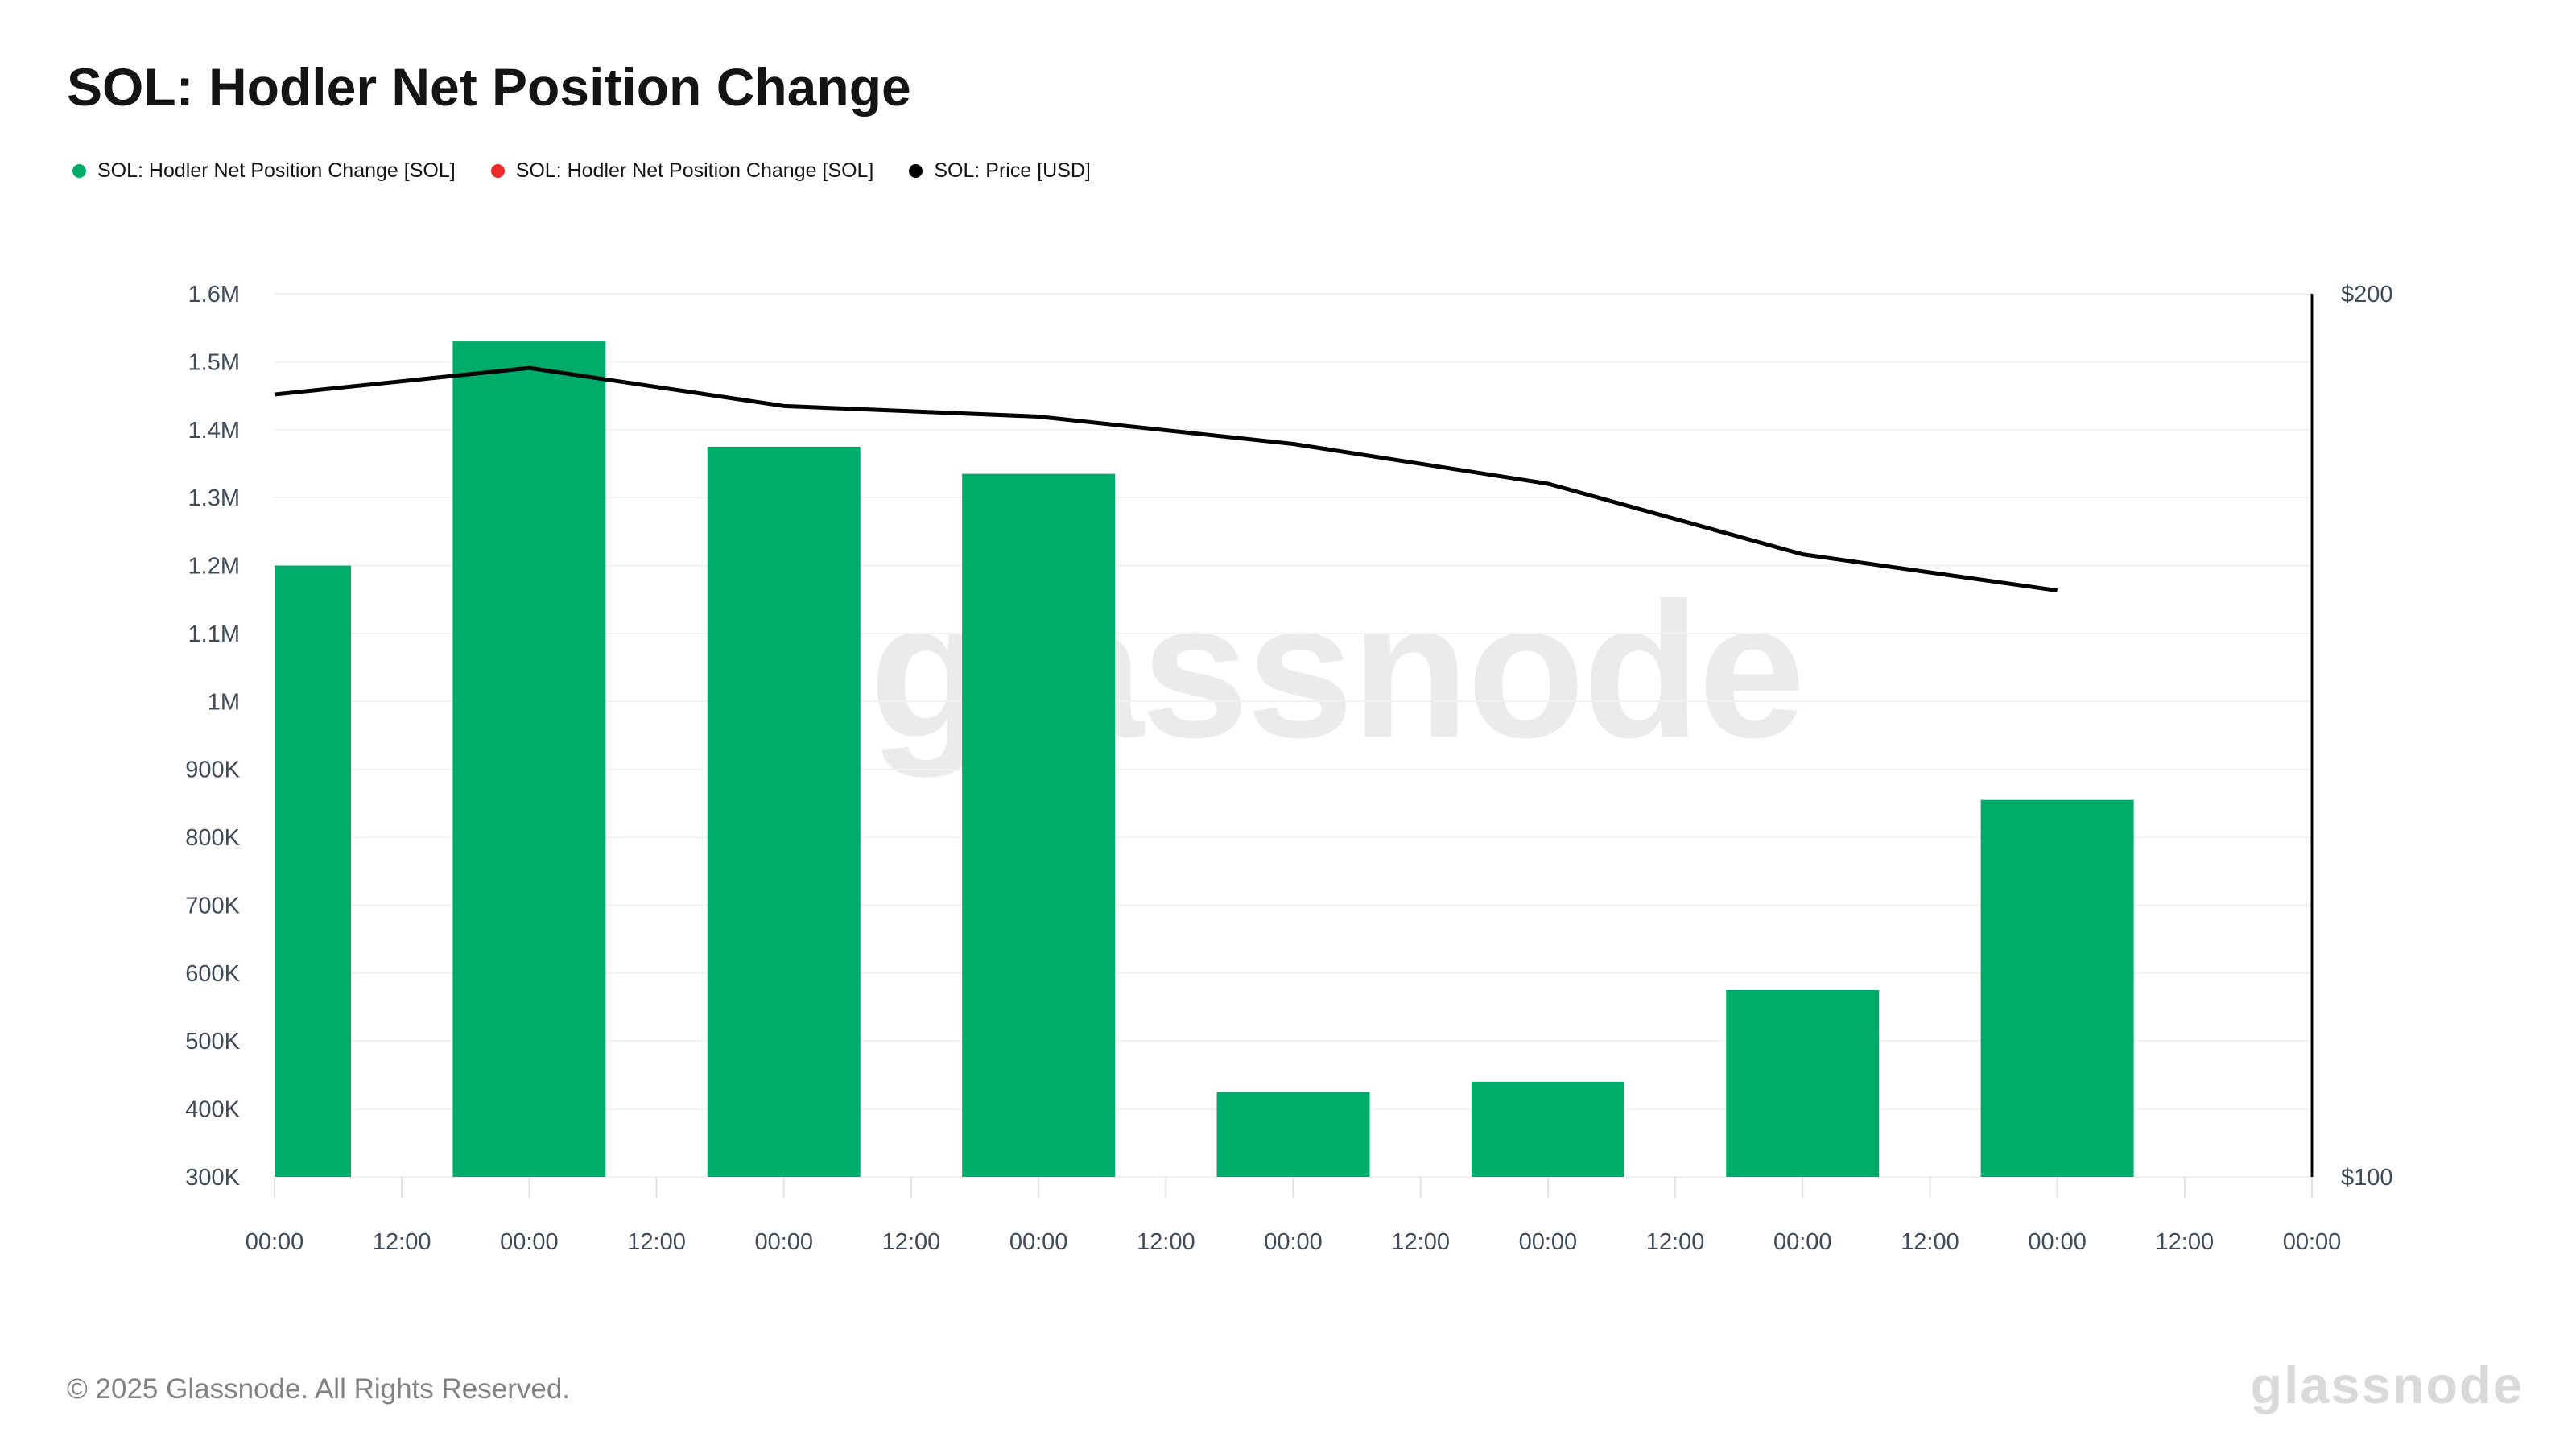  What do you see at coordinates (212, 974) in the screenshot?
I see `left-axis-label: 600K` at bounding box center [212, 974].